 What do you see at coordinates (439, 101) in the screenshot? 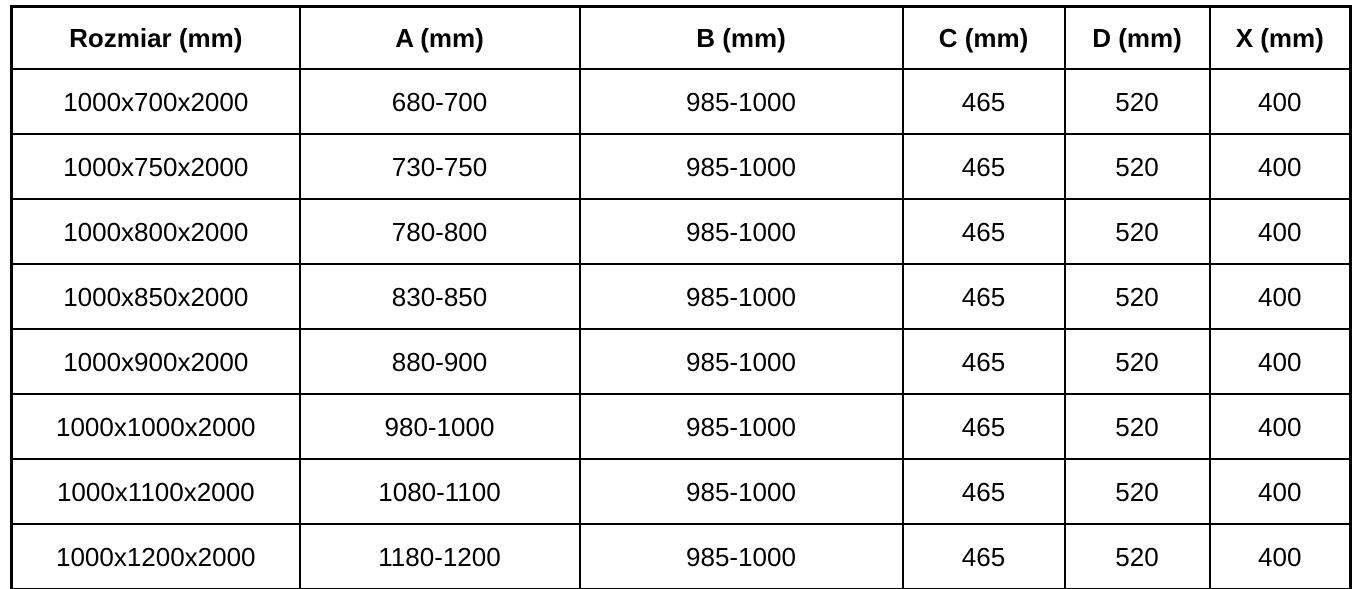
I see `table-cell-a: 680-700` at bounding box center [439, 101].